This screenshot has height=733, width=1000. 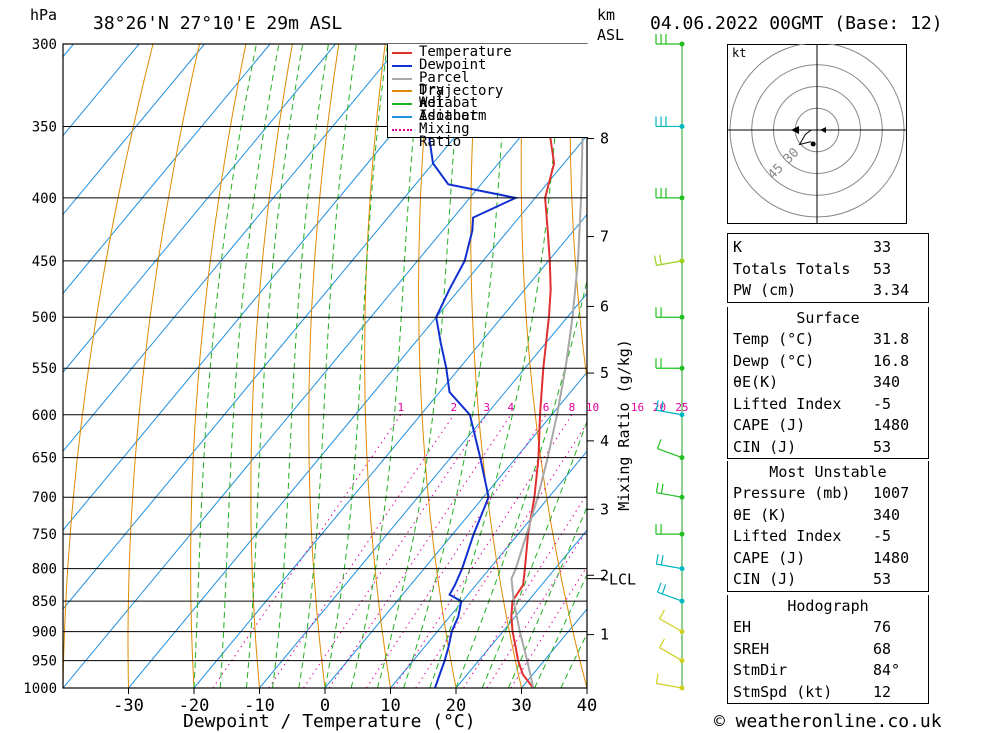 What do you see at coordinates (44, 459) in the screenshot?
I see `pressure-tick-label: 650` at bounding box center [44, 459].